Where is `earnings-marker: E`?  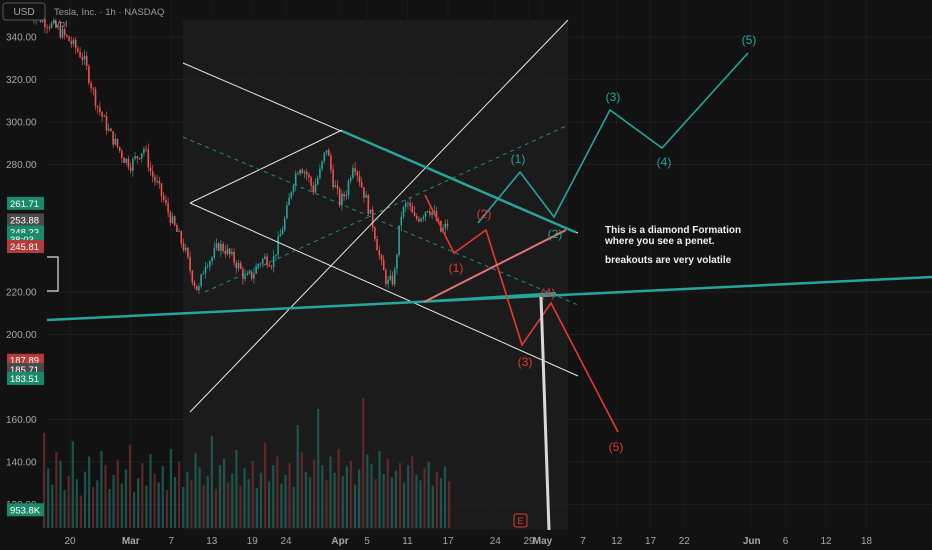
earnings-marker: E is located at coordinates (520, 520).